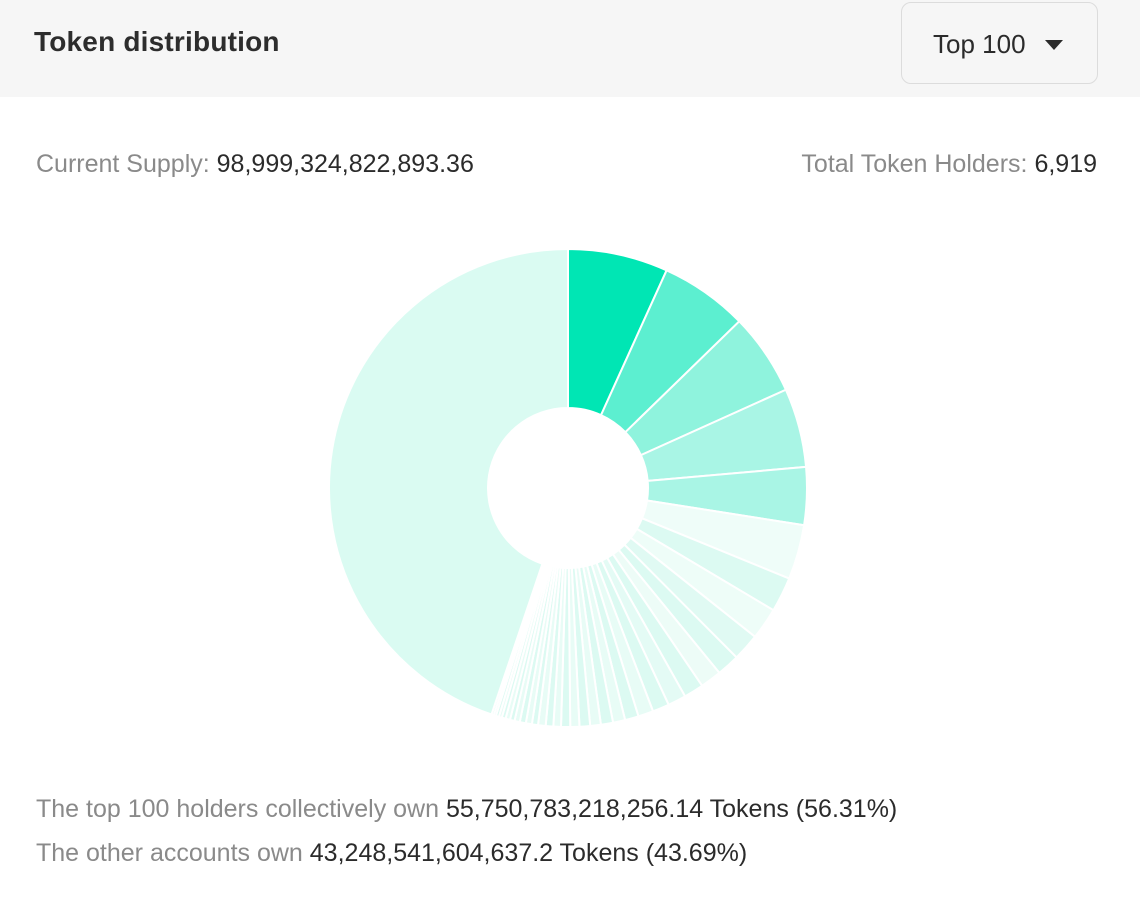 This screenshot has width=1140, height=906. Describe the element at coordinates (979, 44) in the screenshot. I see `dropdown-selected-value: Top 100` at that location.